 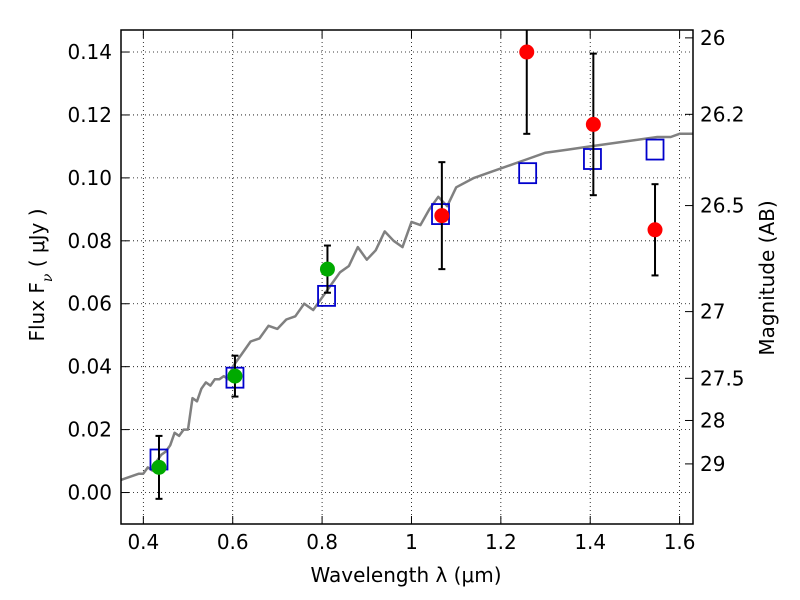 I want to click on y2-tick-label: 26.2, so click(x=722, y=114).